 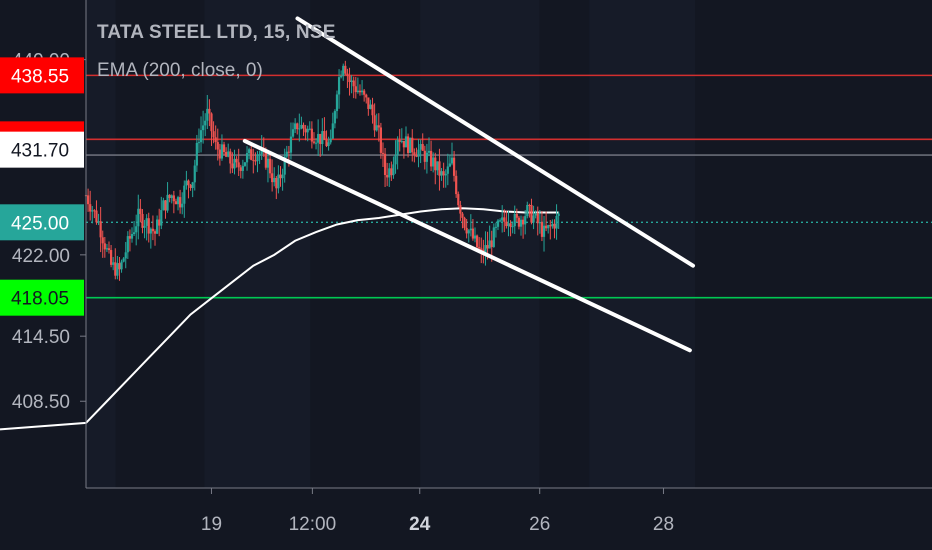 I want to click on ema-indicator-label: EMA (200, close, 0), so click(x=180, y=70).